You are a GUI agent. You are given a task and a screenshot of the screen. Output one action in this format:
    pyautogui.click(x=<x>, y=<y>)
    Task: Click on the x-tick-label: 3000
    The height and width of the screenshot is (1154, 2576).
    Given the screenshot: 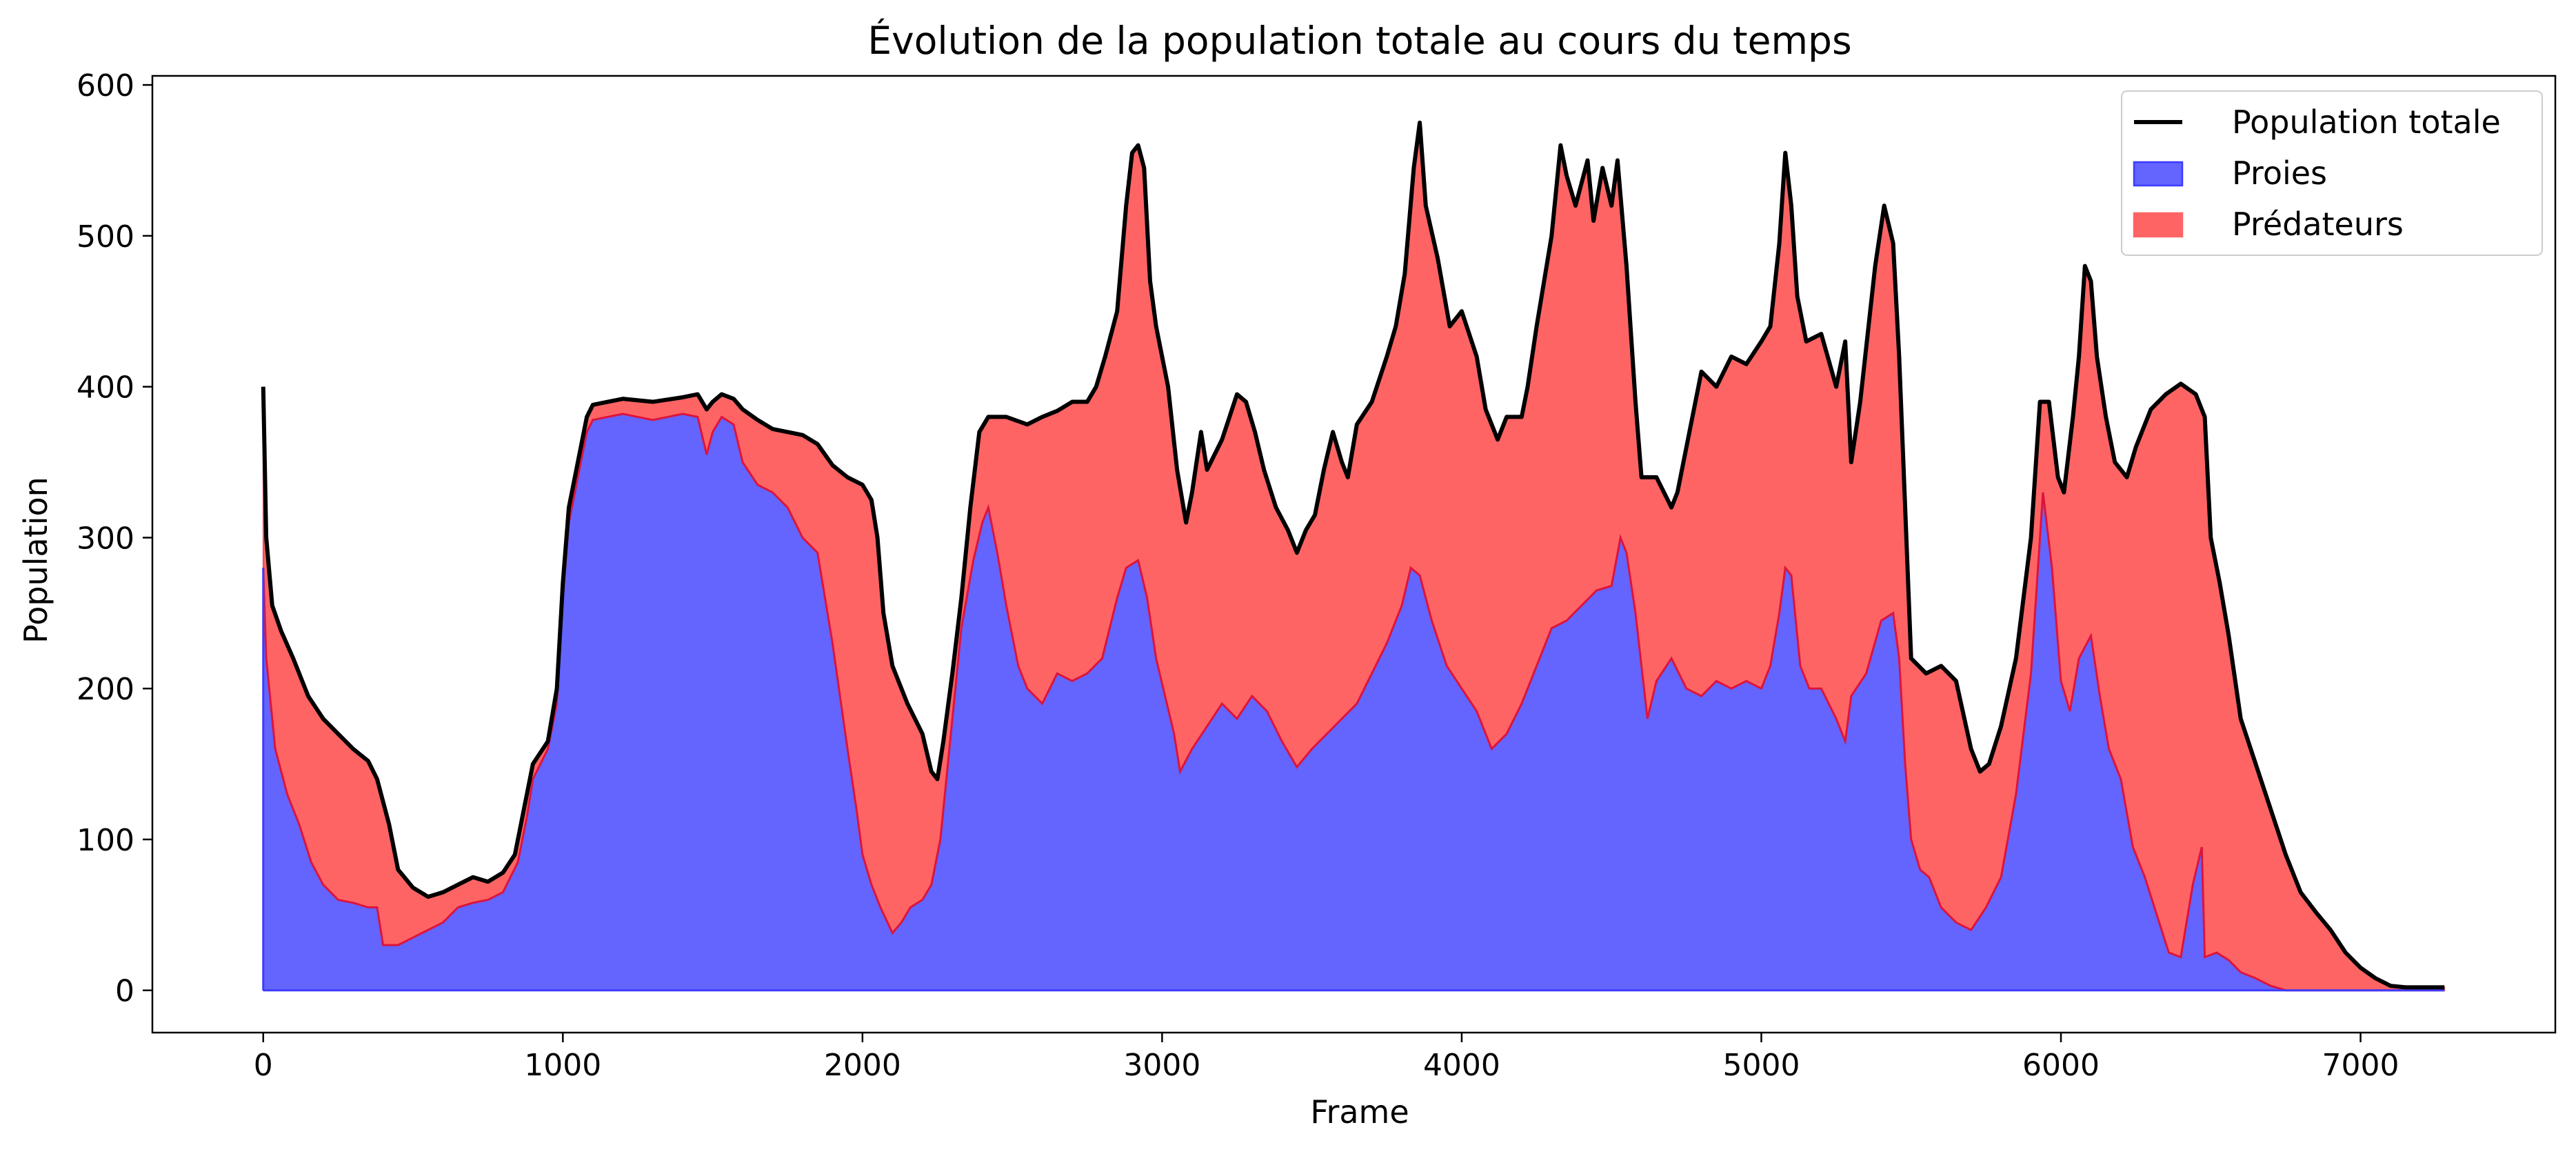 What is the action you would take?
    pyautogui.click(x=1161, y=1065)
    